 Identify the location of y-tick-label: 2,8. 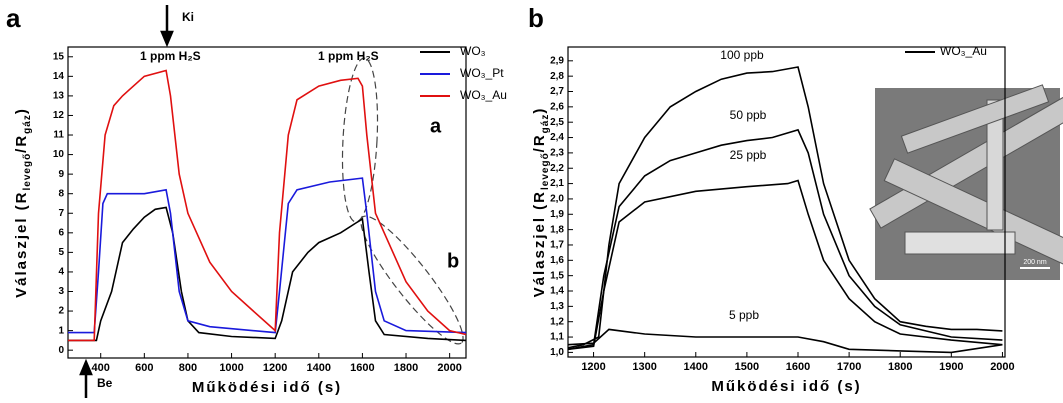
(557, 76).